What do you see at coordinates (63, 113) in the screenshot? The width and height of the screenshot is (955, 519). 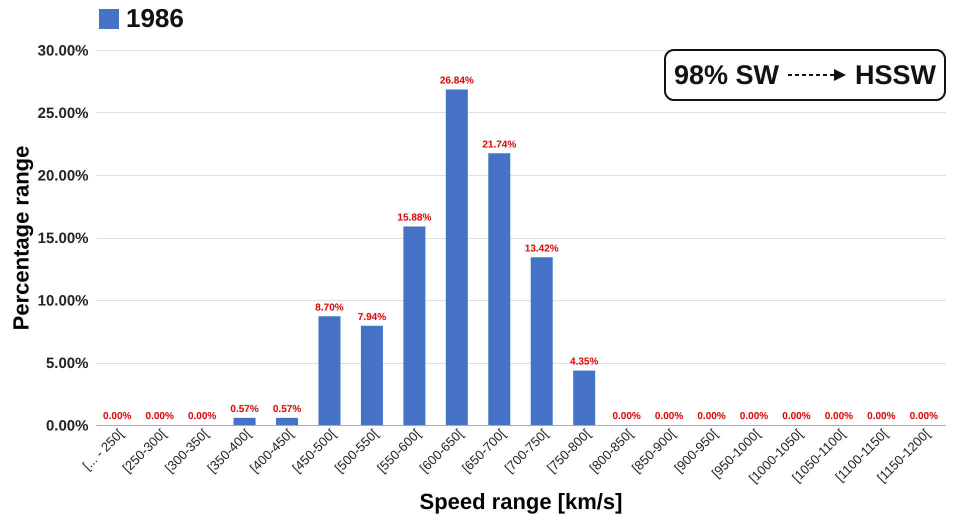 I see `y-tick-label: 25.00%` at bounding box center [63, 113].